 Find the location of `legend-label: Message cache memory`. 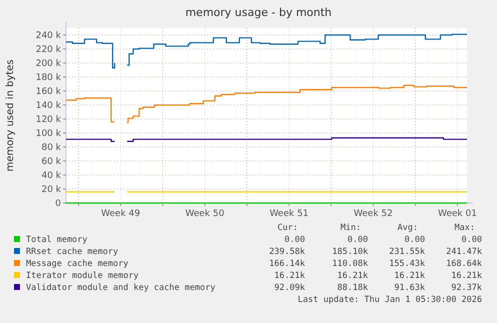

legend-label: Message cache memory is located at coordinates (77, 264).